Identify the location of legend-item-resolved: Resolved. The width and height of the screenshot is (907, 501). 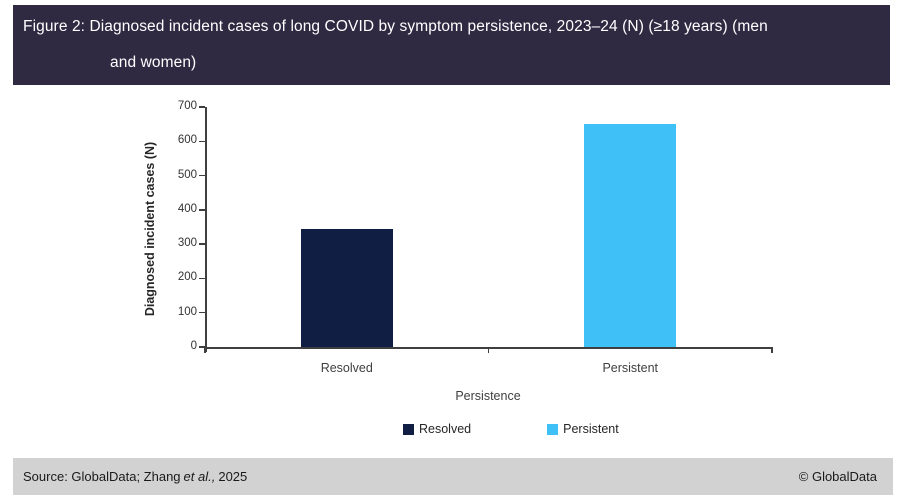
(437, 429).